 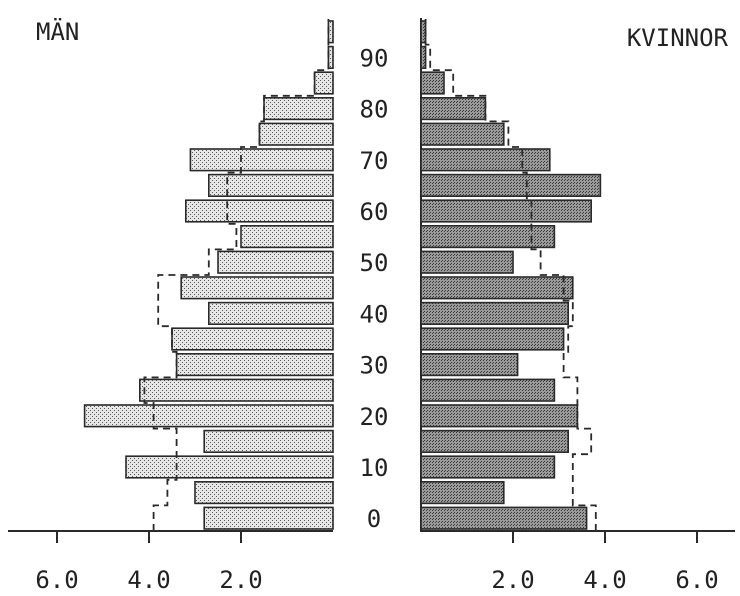 What do you see at coordinates (374, 161) in the screenshot?
I see `age-tick-label: 70` at bounding box center [374, 161].